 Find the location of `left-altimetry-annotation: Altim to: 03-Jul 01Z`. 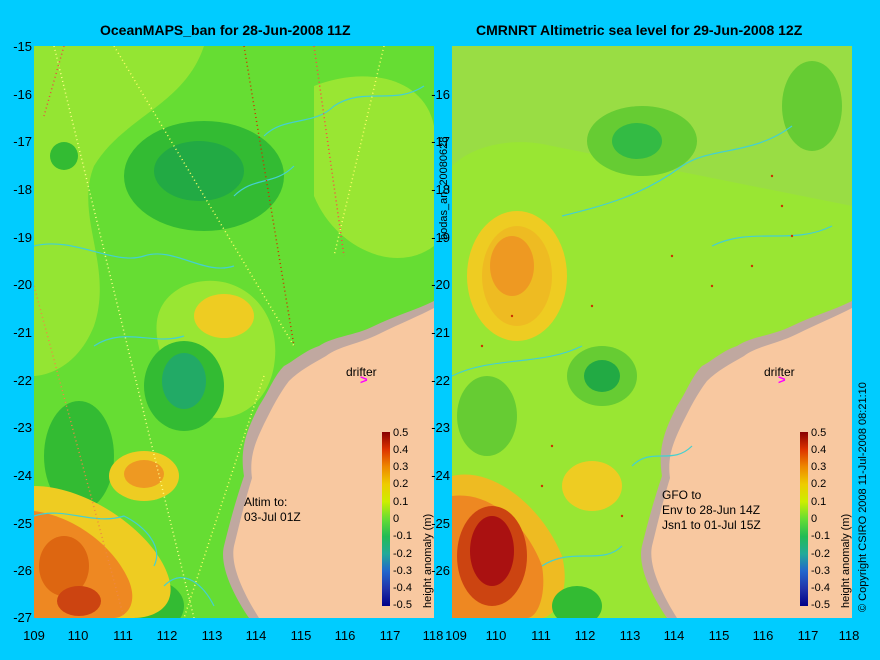

left-altimetry-annotation: Altim to: 03-Jul 01Z is located at coordinates (272, 509).